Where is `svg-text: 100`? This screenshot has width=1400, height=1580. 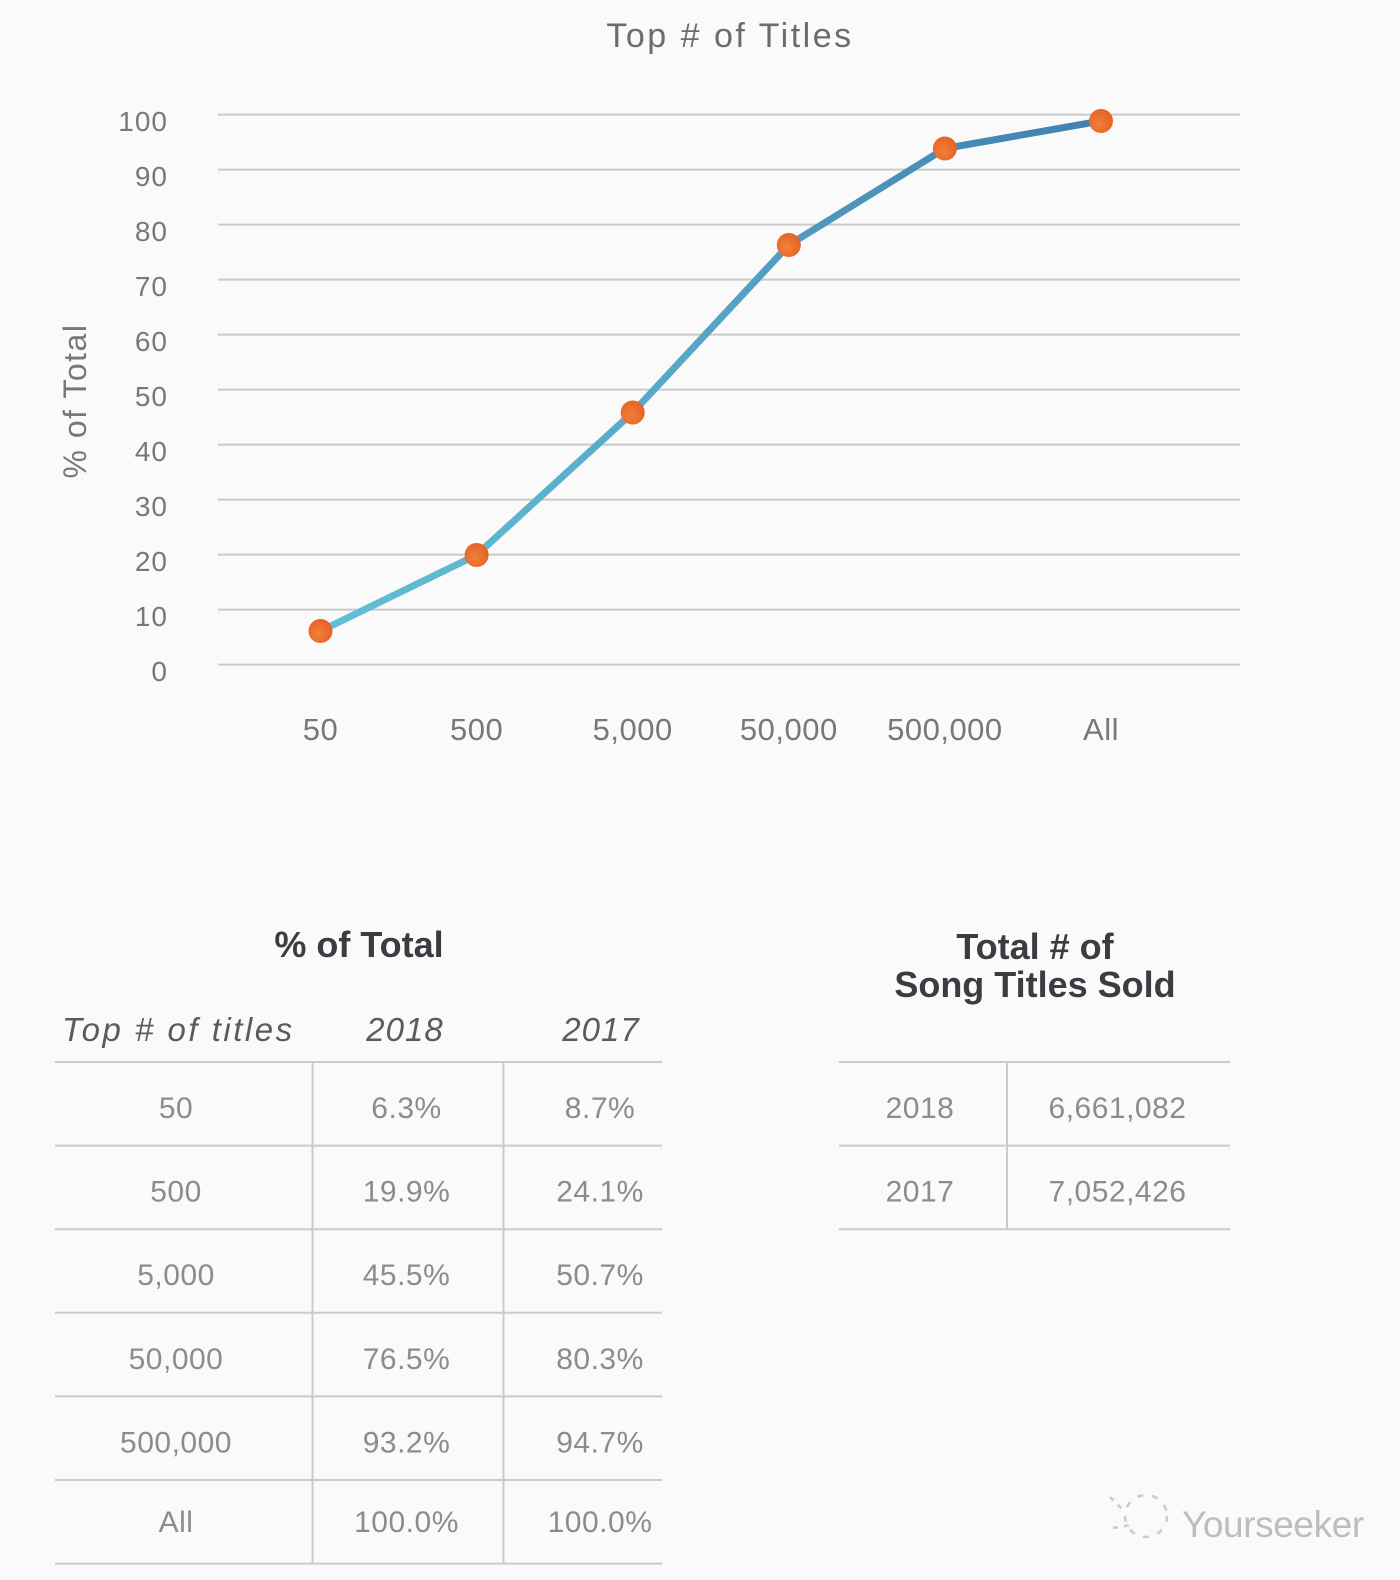 svg-text: 100 is located at coordinates (143, 121).